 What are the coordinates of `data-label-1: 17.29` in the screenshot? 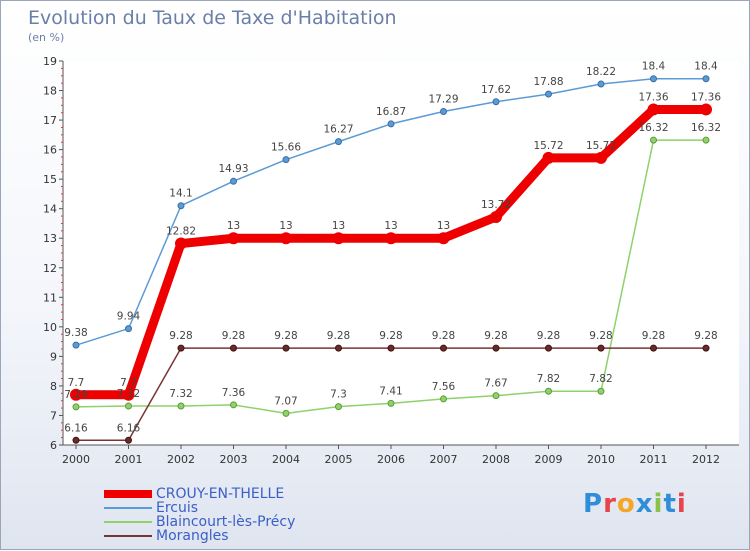 It's located at (443, 100).